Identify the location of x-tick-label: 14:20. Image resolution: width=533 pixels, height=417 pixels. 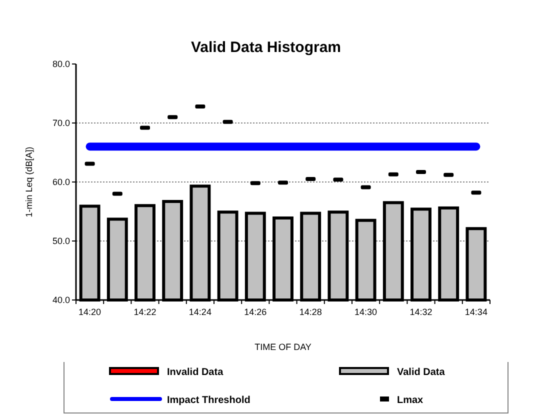
(90, 312).